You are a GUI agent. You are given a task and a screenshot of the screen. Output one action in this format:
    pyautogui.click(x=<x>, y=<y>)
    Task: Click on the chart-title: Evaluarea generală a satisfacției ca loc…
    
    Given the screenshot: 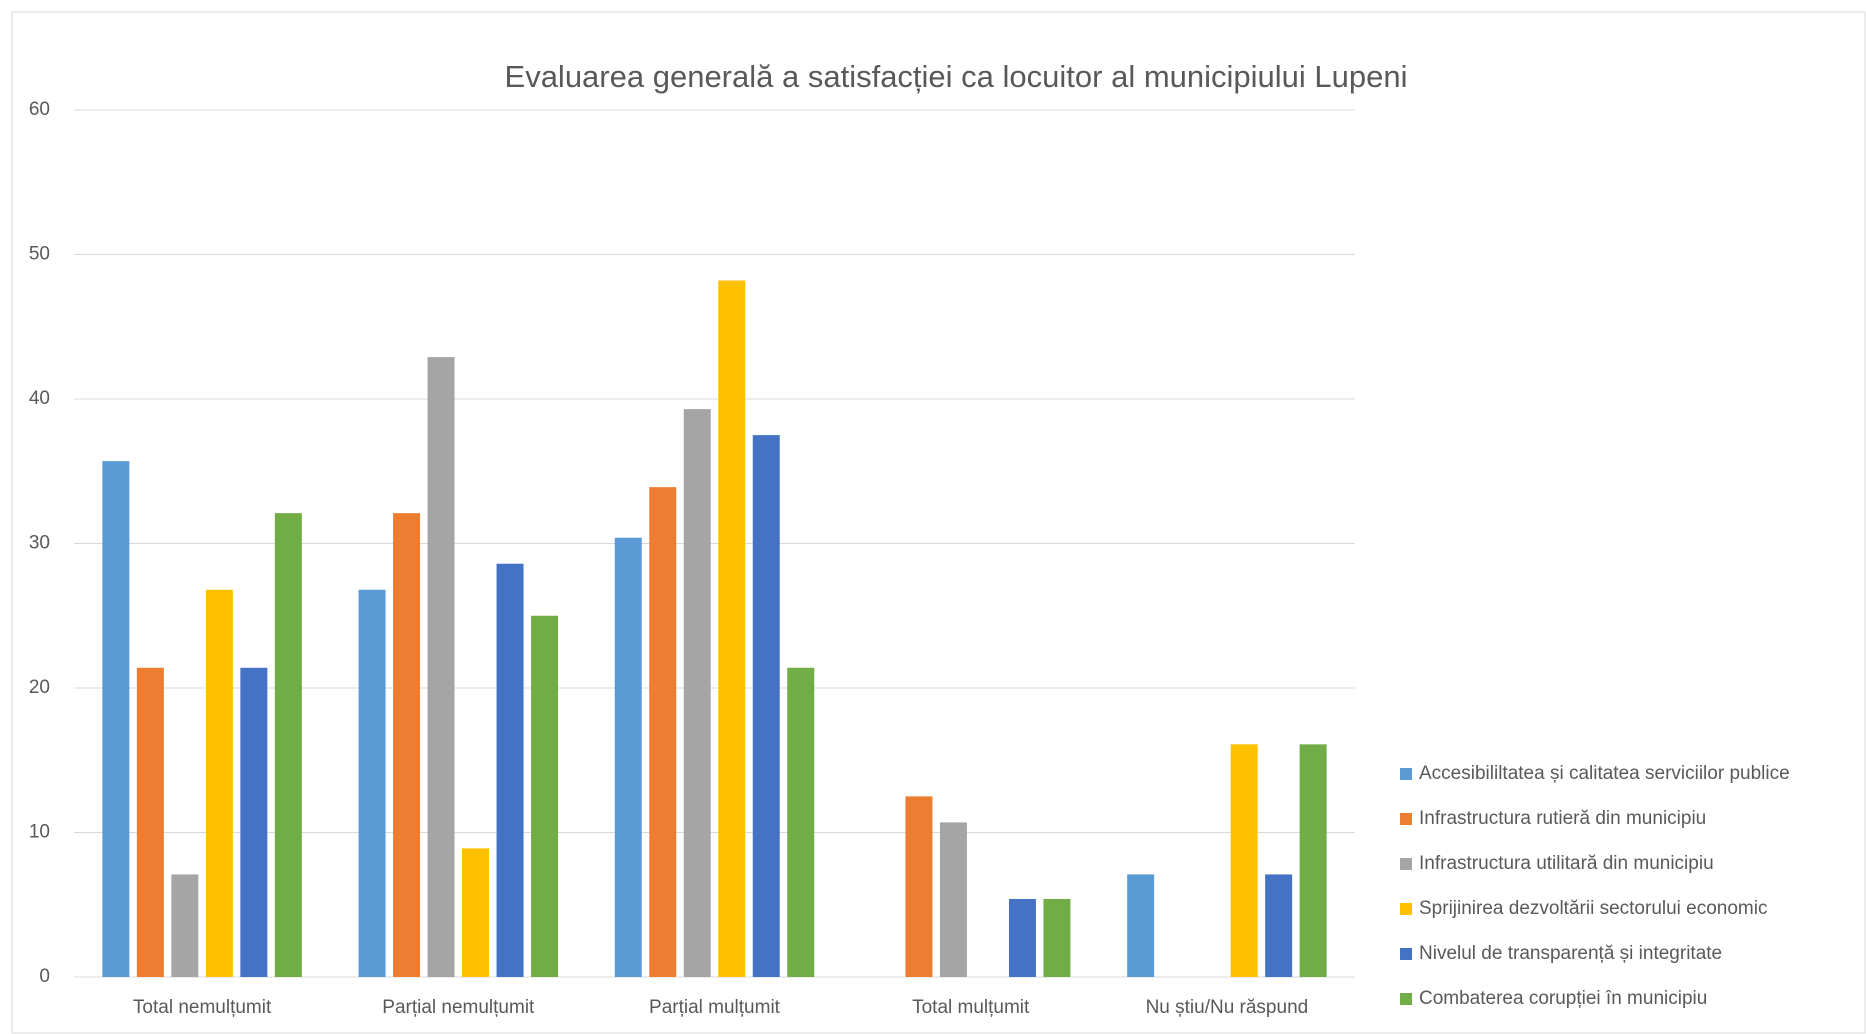 What is the action you would take?
    pyautogui.click(x=956, y=76)
    